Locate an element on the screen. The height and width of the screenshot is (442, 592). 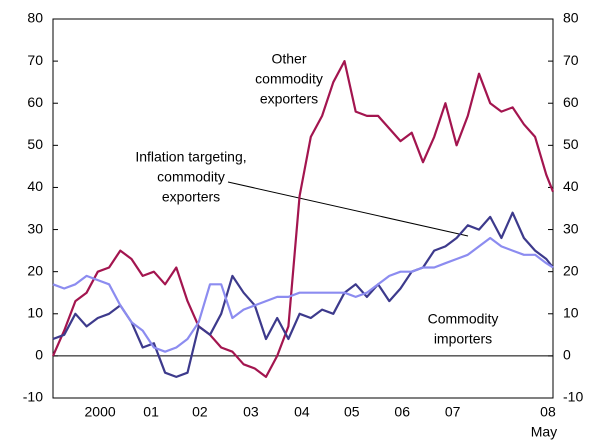
y2-tick-label: 60 is located at coordinates (571, 102).